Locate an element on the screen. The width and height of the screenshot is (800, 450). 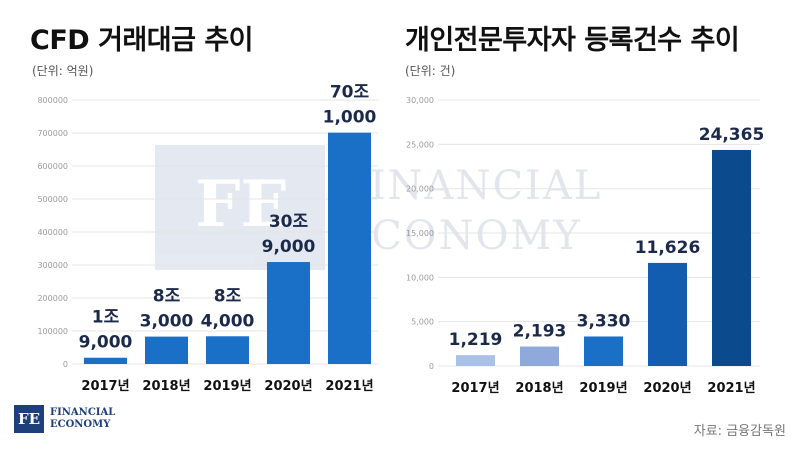
left-ytick-label: 400000 is located at coordinates (52, 232).